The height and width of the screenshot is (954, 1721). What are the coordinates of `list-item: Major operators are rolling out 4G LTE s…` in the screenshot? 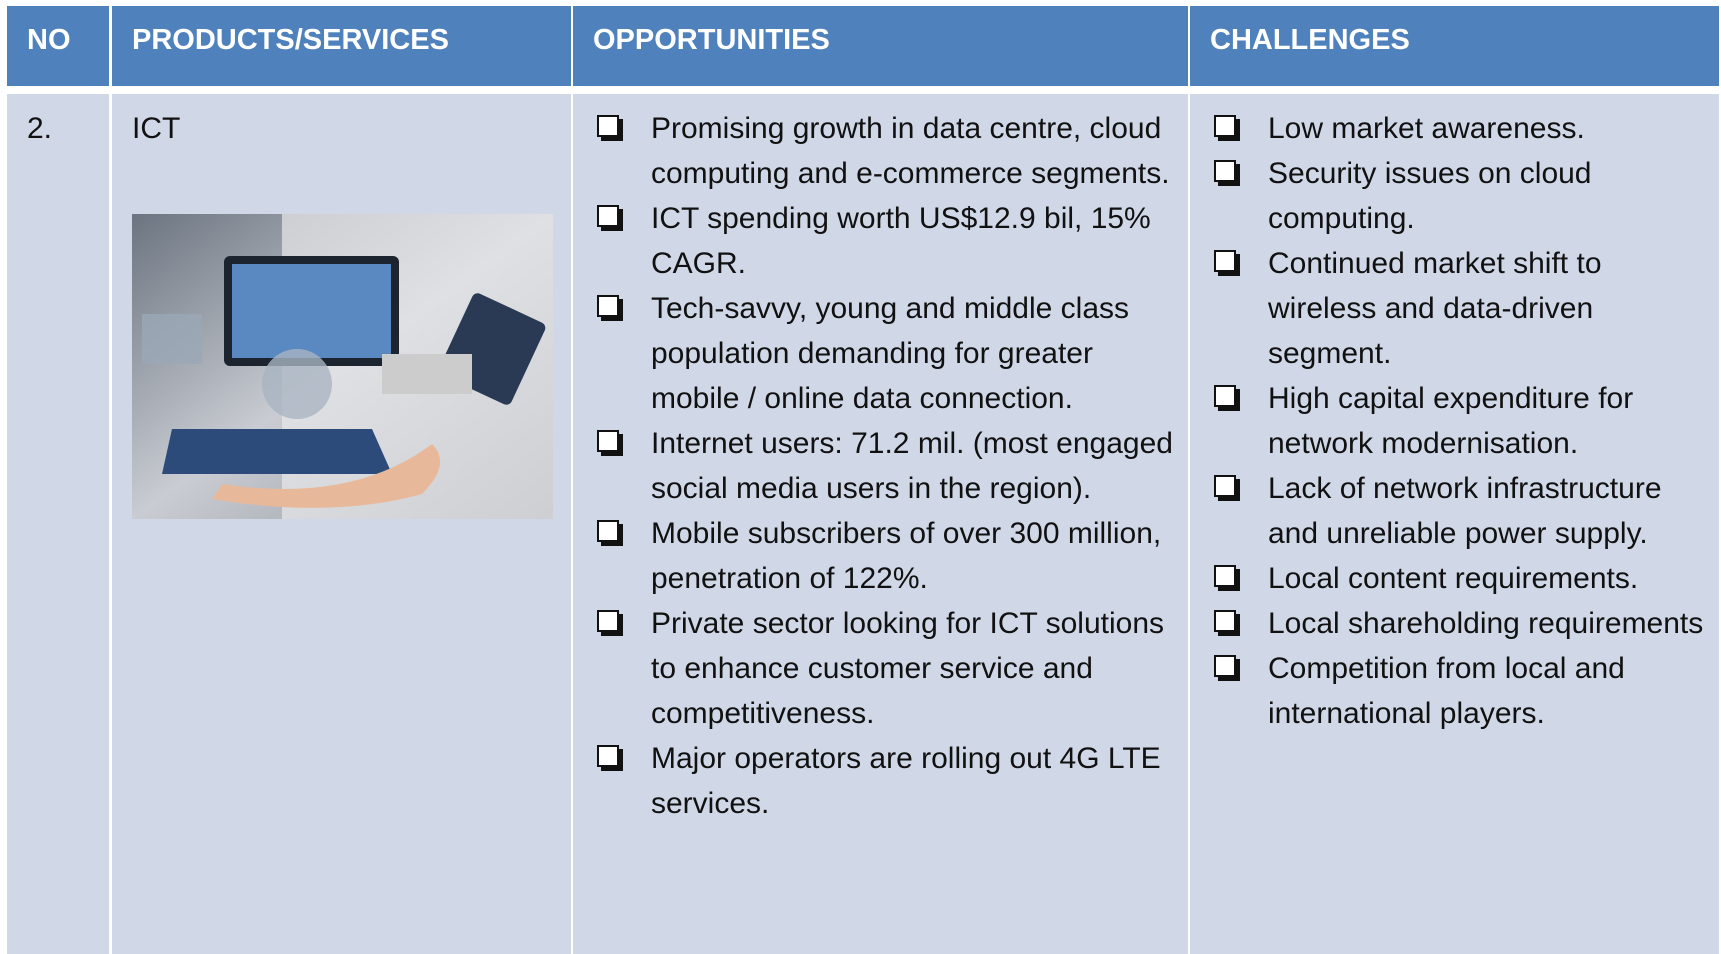 It's located at (890, 781).